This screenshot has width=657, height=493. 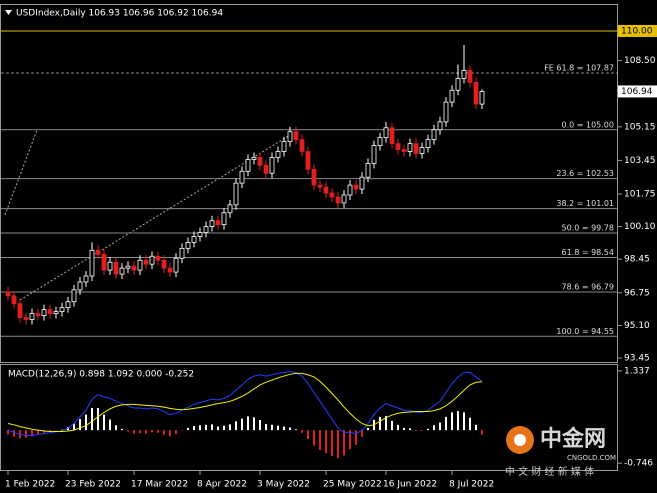 I want to click on watermark-site: CNGOLD.COM, so click(x=591, y=458).